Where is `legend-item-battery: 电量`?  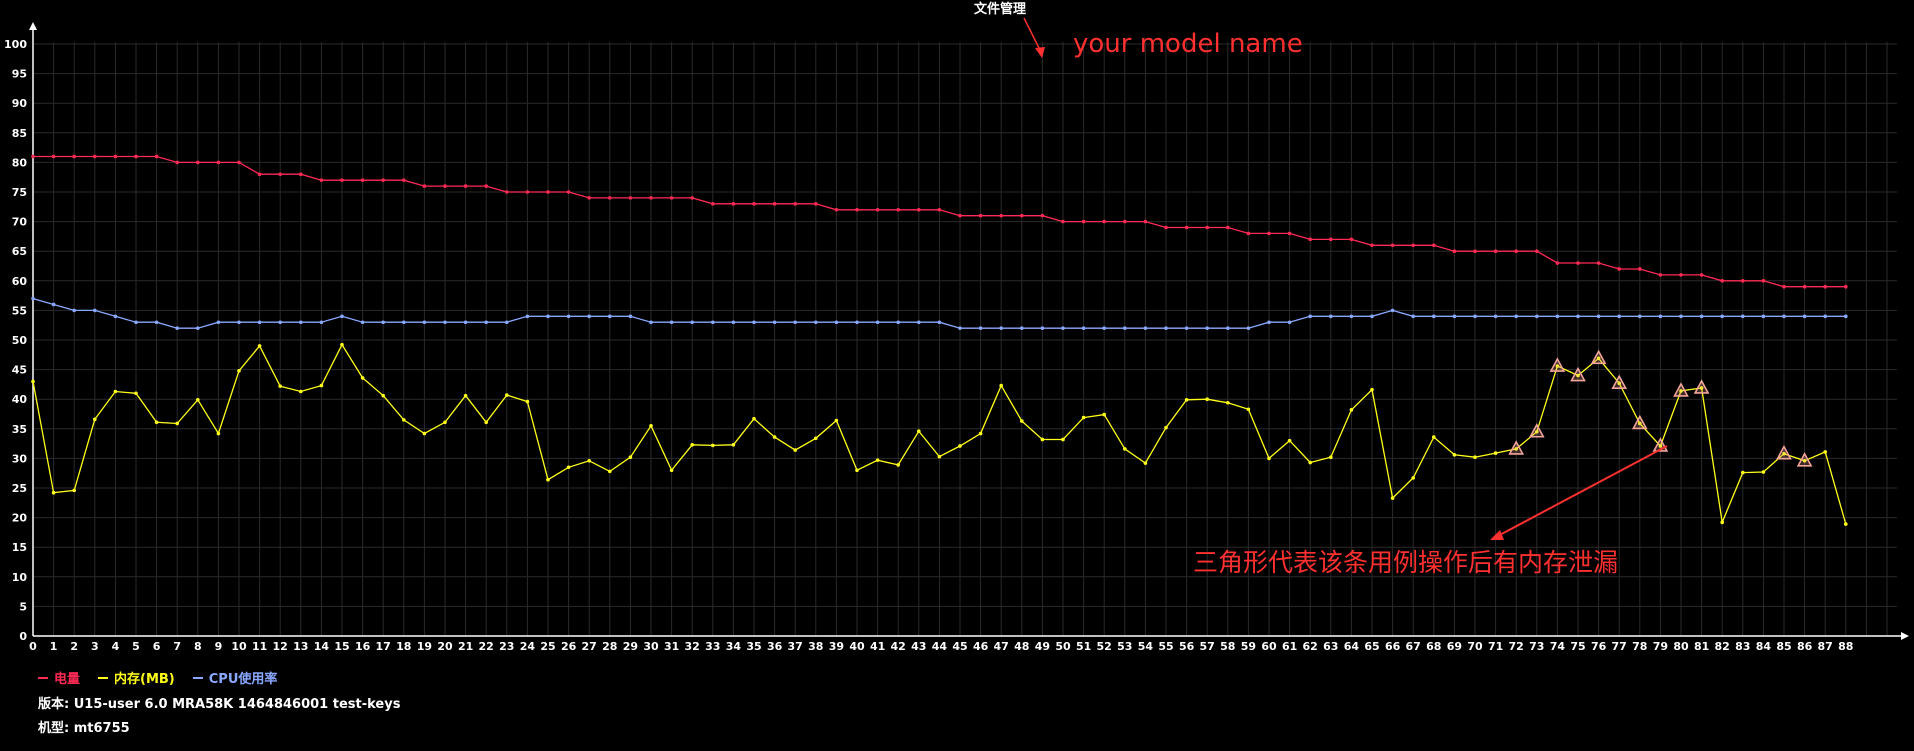
legend-item-battery: 电量 is located at coordinates (59, 677).